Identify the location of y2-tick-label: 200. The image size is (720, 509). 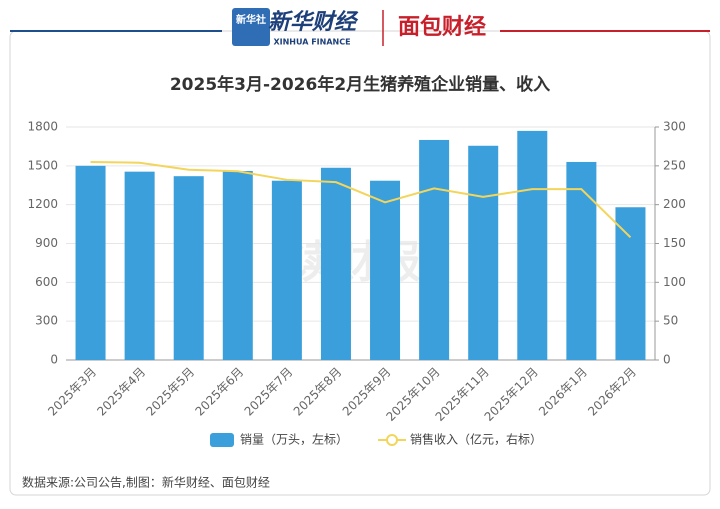
(674, 204).